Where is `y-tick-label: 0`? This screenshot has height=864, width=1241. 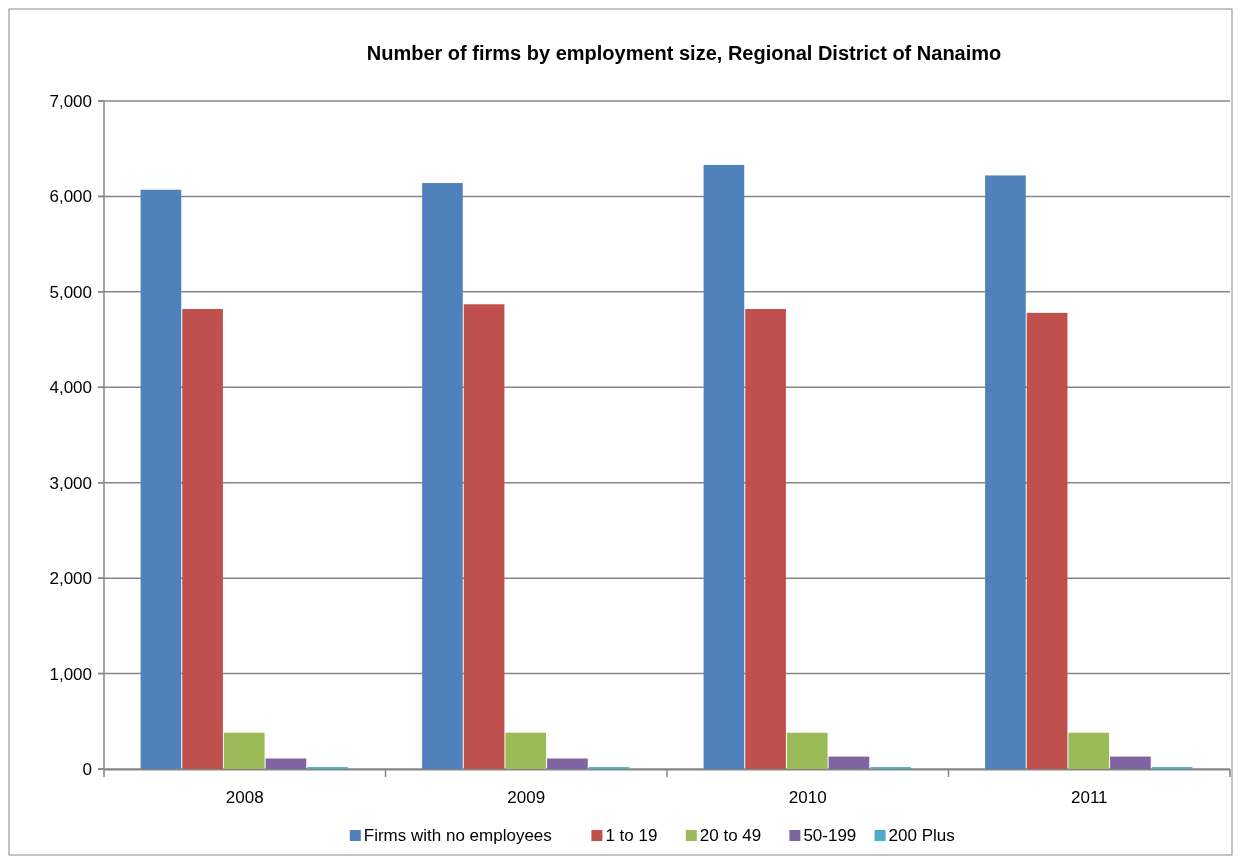
y-tick-label: 0 is located at coordinates (87, 769).